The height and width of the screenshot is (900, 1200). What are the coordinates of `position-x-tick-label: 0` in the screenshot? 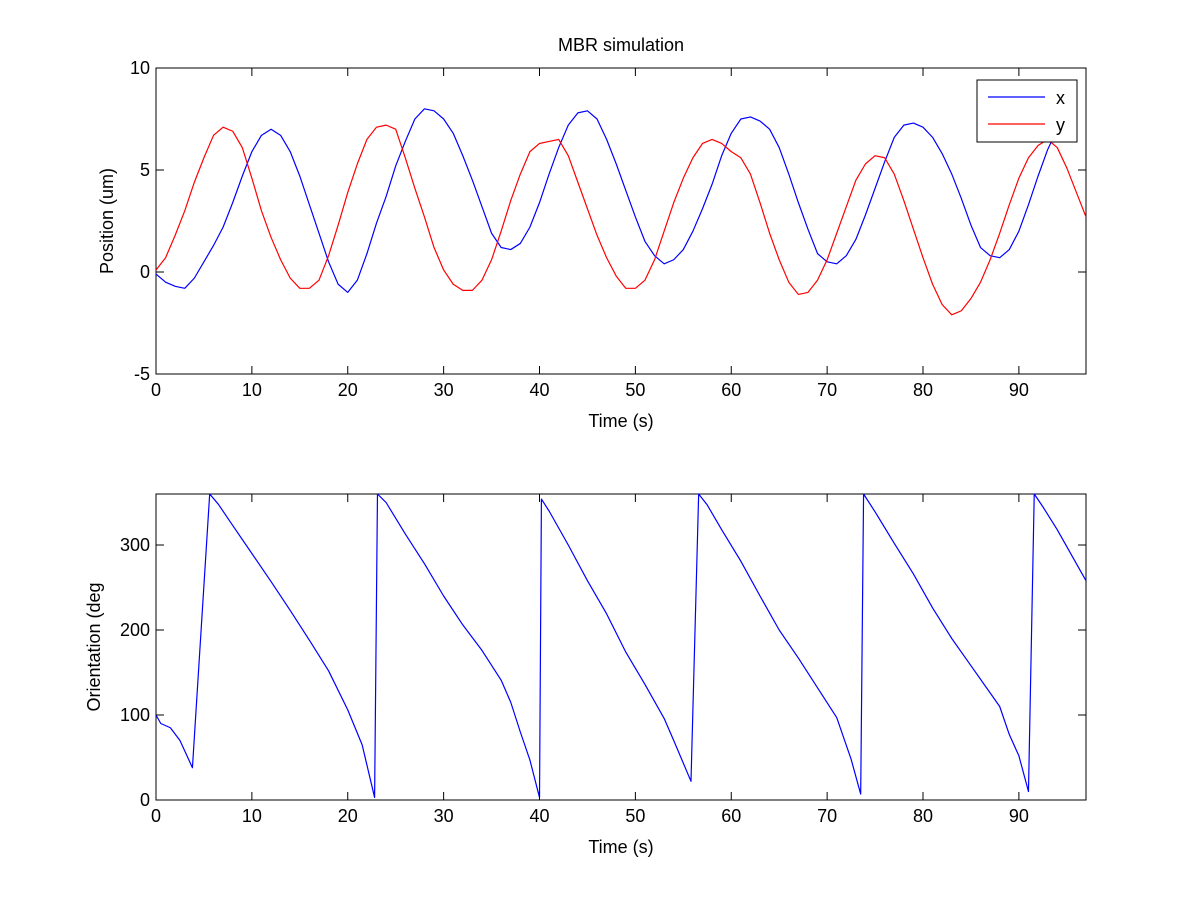 It's located at (156, 390).